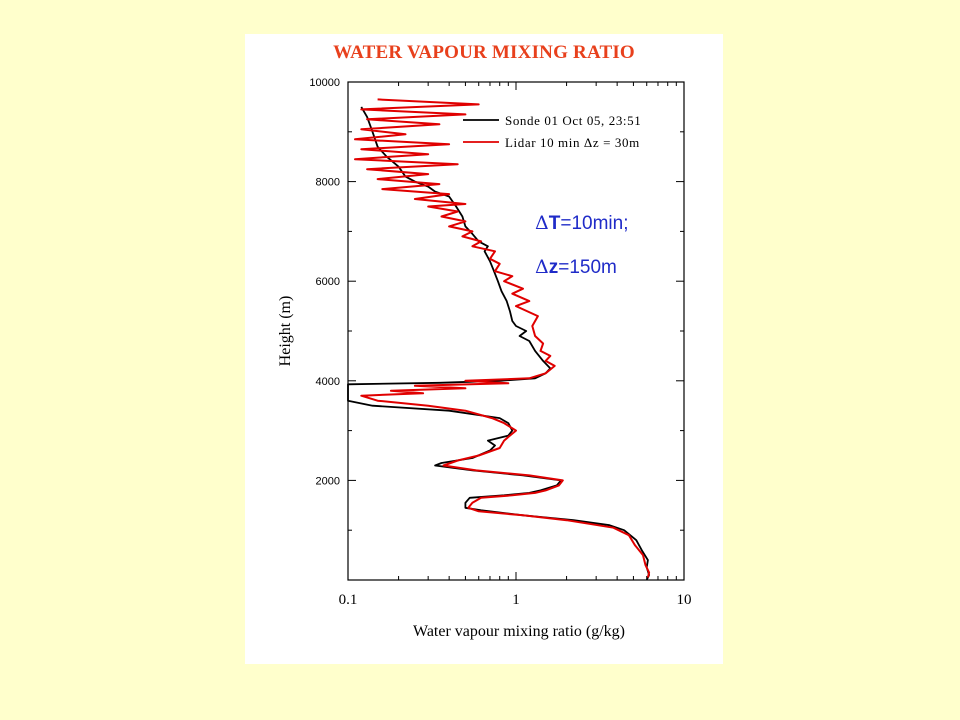  I want to click on annotation-line: Δz=150m, so click(576, 267).